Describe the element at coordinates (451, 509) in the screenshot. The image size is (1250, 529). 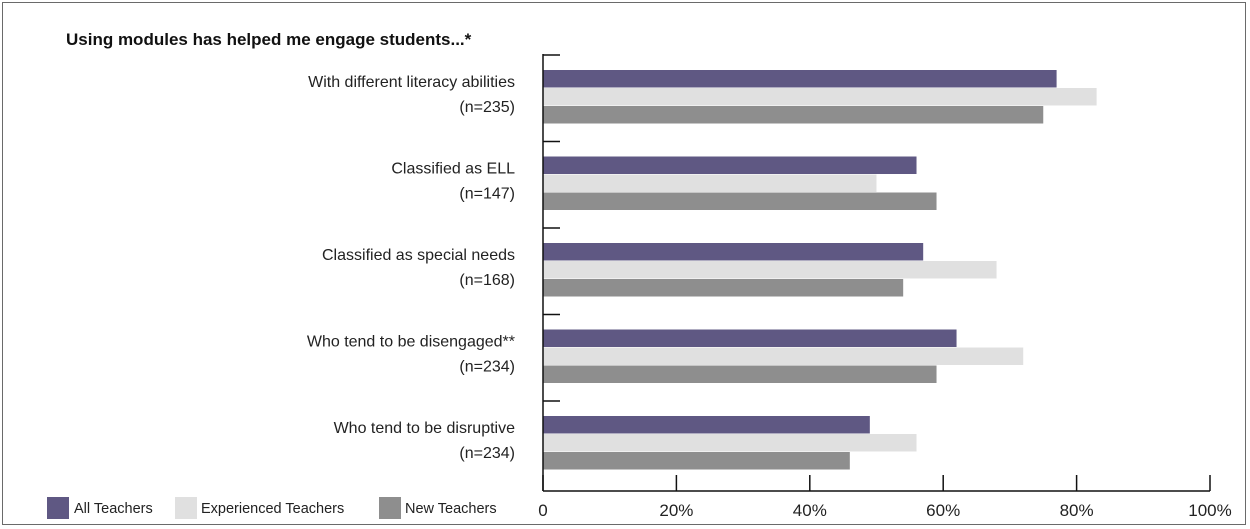
I see `legend-label: New Teachers` at that location.